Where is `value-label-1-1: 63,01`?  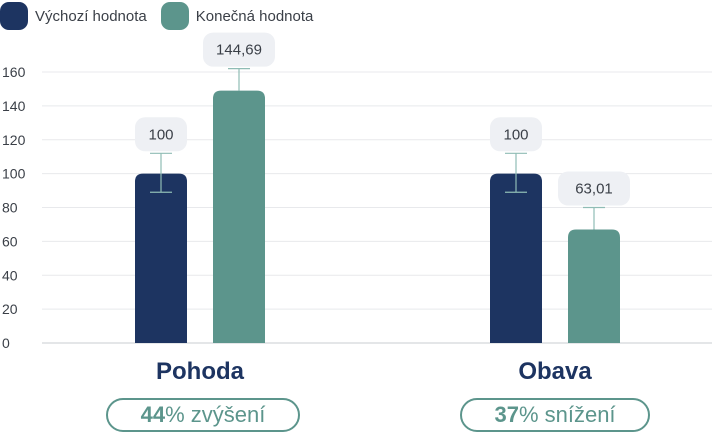 value-label-1-1: 63,01 is located at coordinates (594, 189).